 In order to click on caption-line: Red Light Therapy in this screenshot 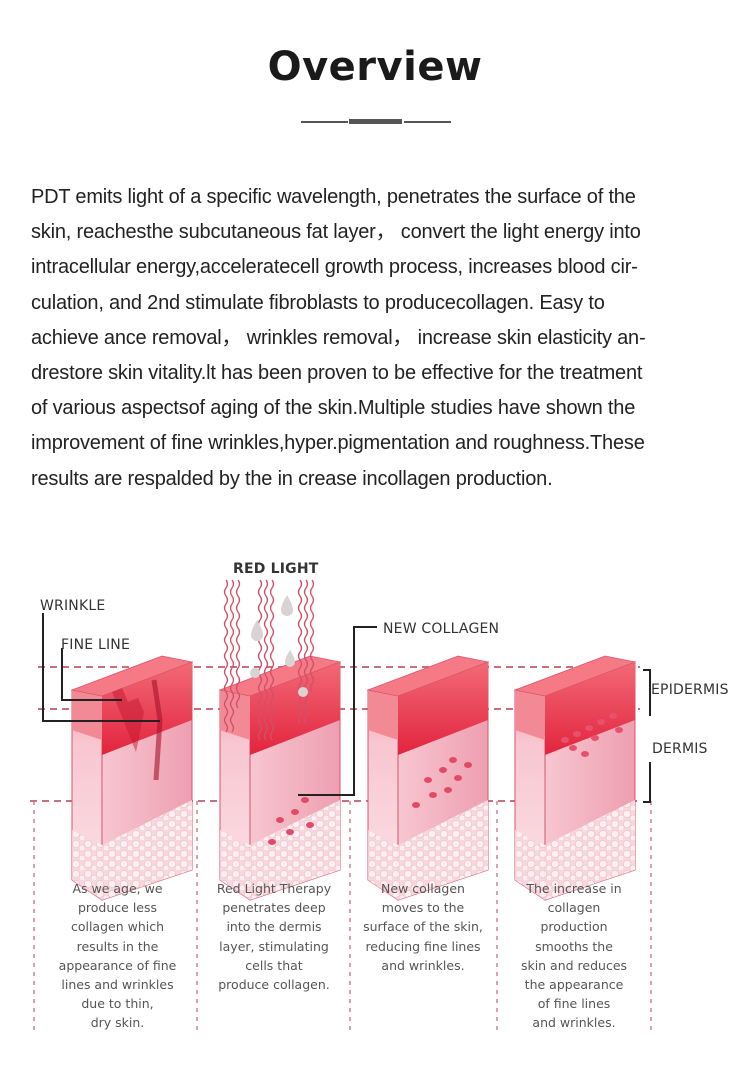, I will do `click(274, 888)`.